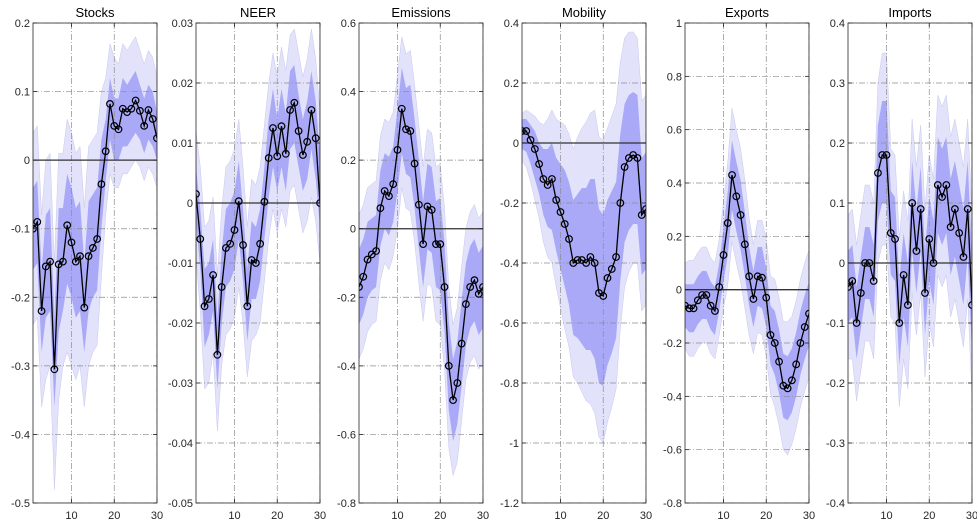  I want to click on y-tick-label: 0.8, so click(674, 77).